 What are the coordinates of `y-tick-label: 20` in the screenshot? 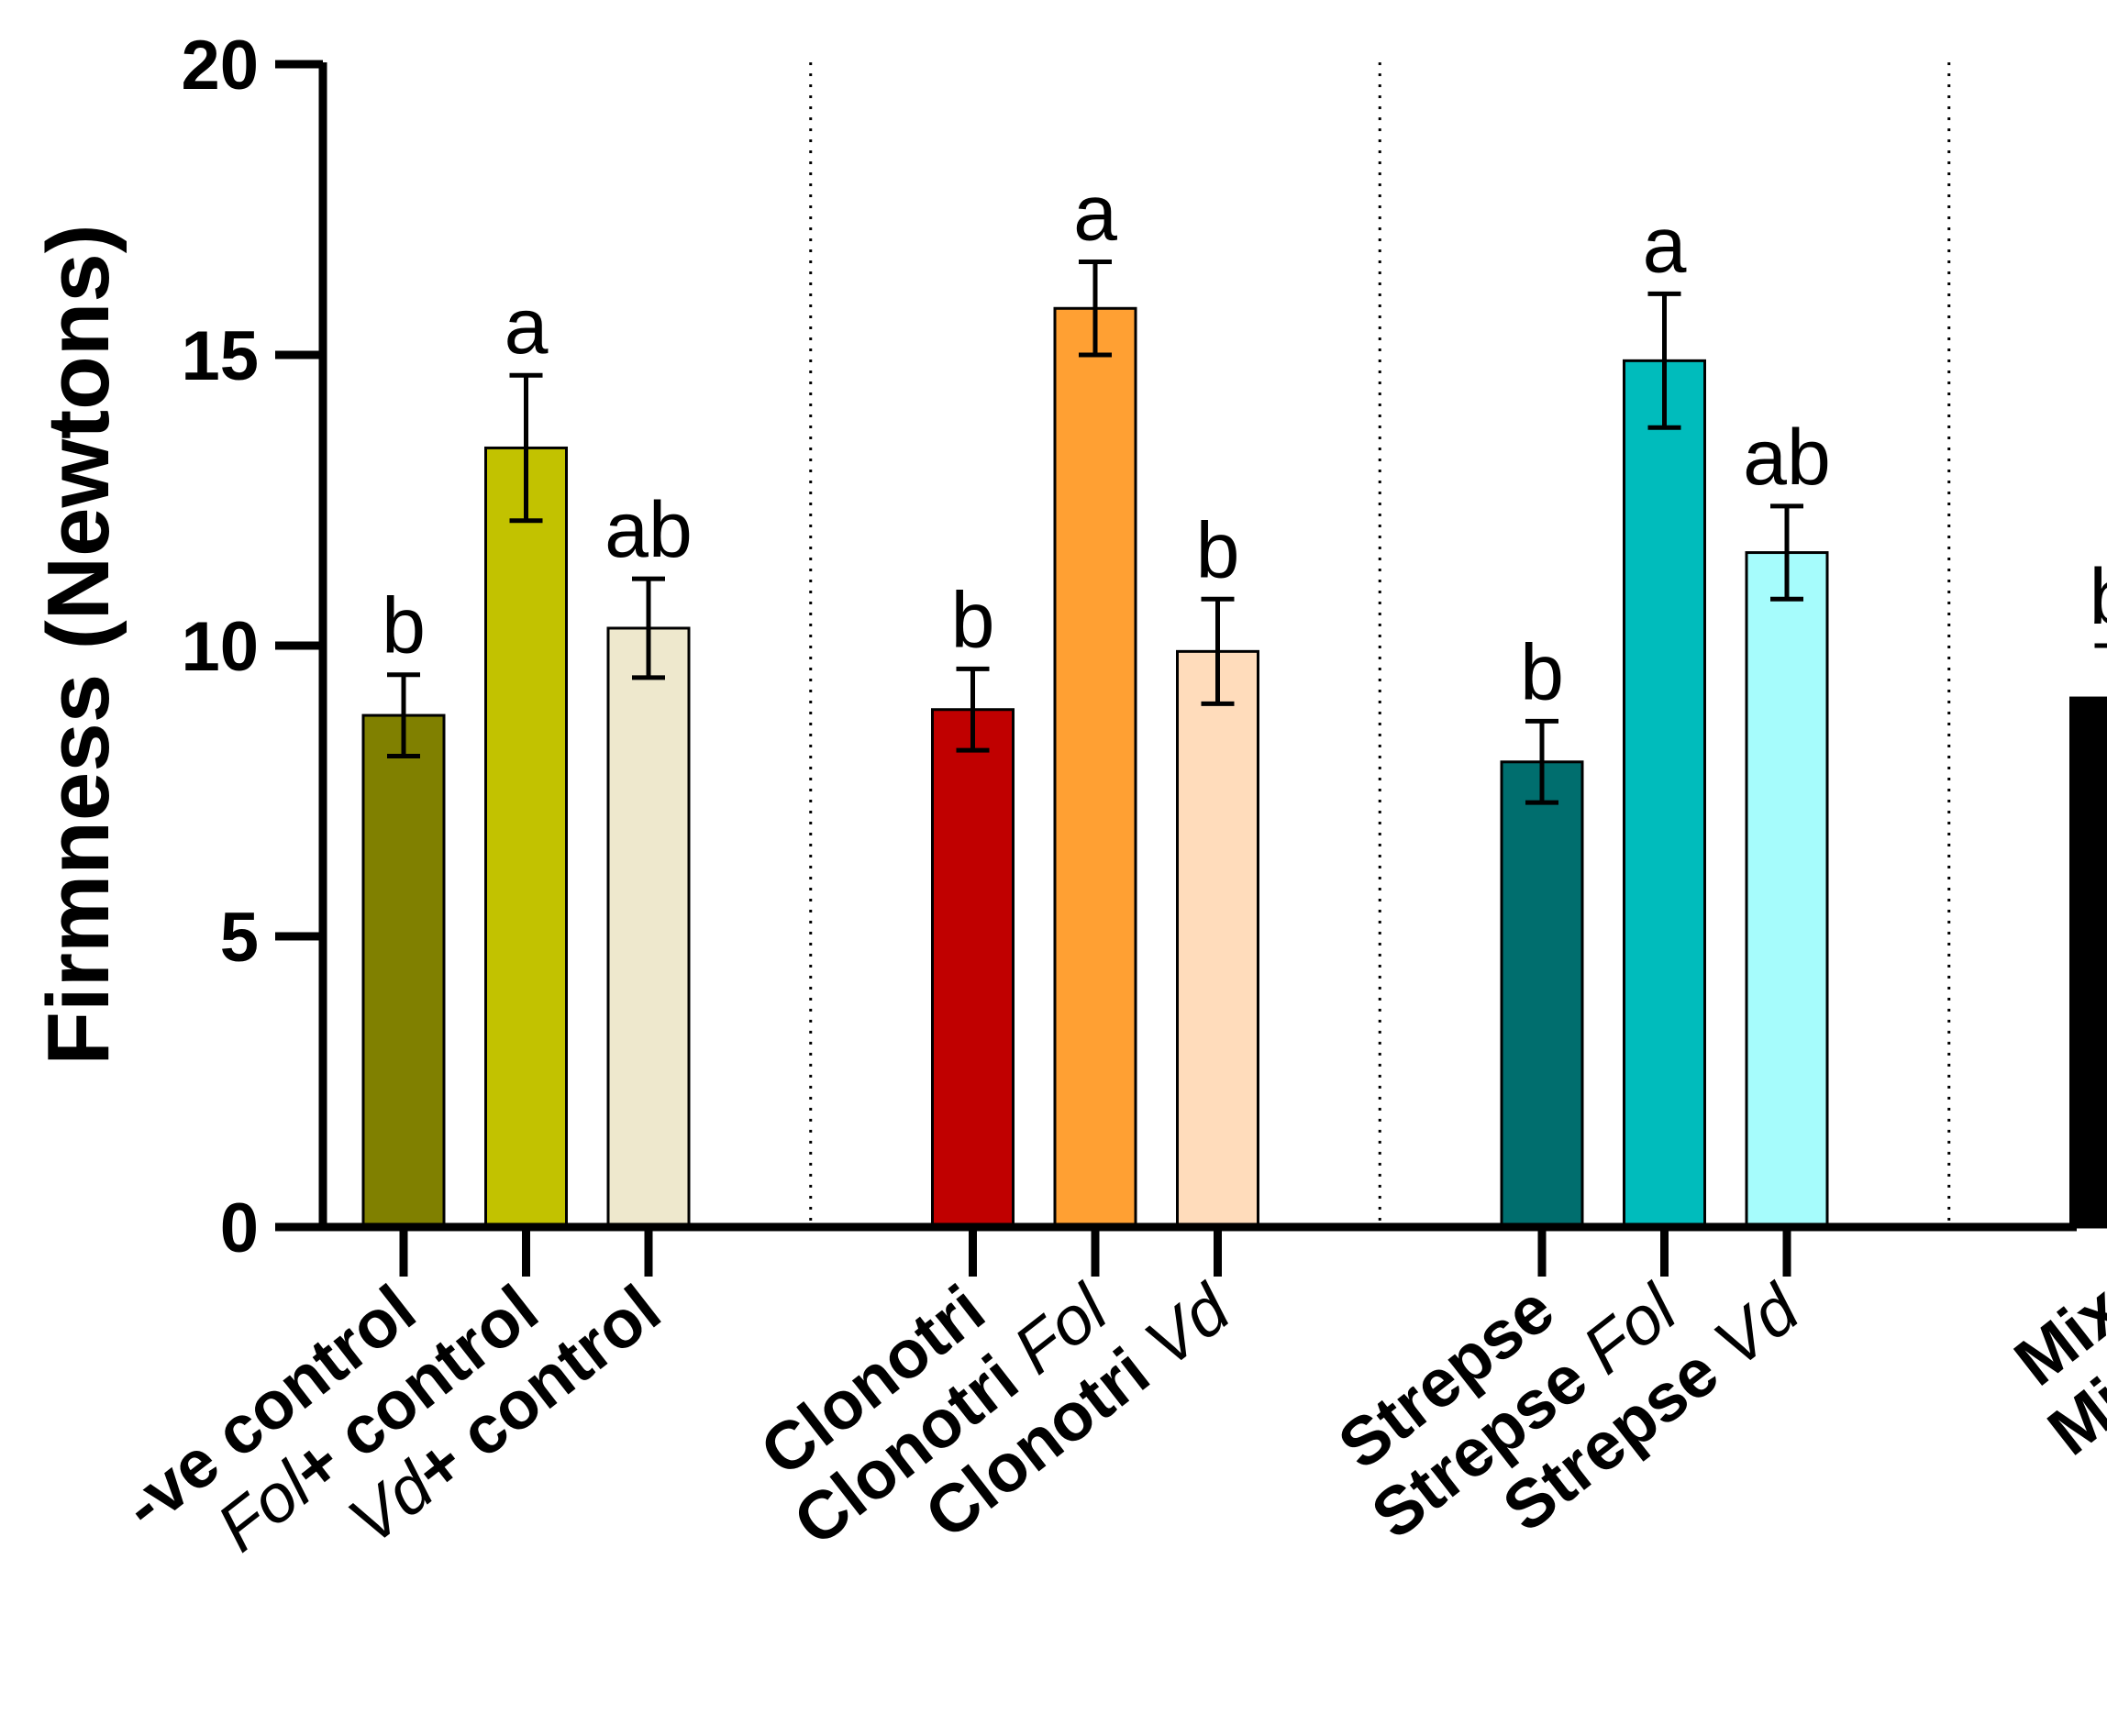 It's located at (220, 66).